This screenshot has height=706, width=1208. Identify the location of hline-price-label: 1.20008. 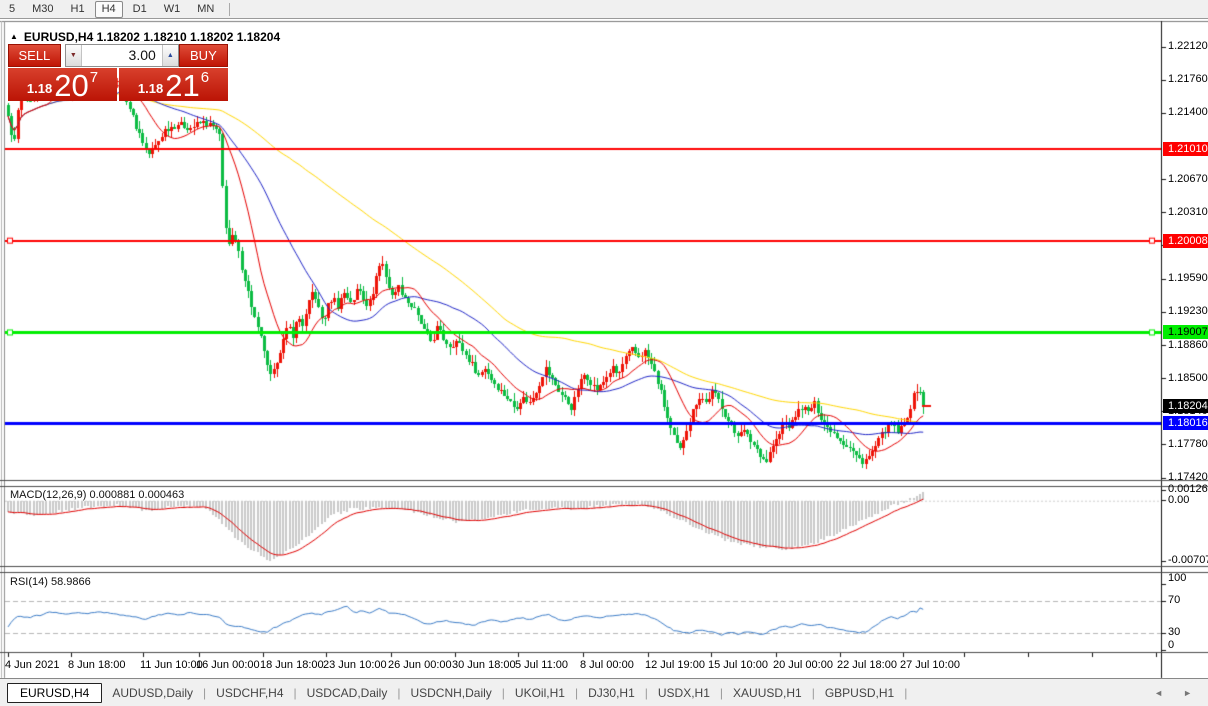
(1185, 241).